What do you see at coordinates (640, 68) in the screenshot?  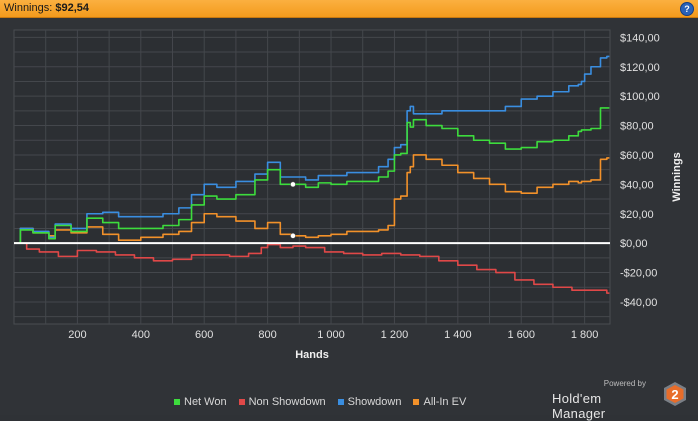 I see `y-tick-label: $120,00` at bounding box center [640, 68].